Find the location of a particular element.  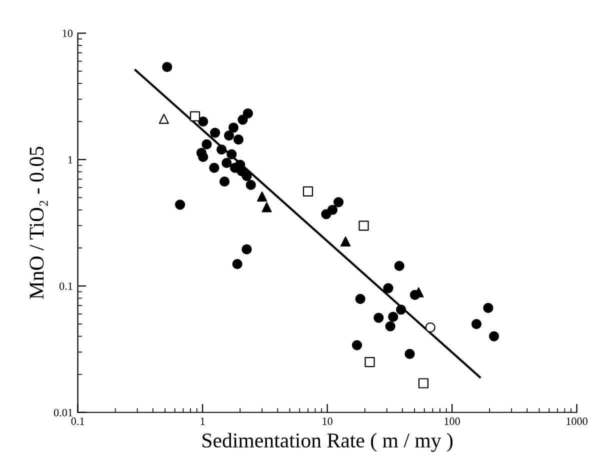

x-tick-label: 10 is located at coordinates (327, 422).